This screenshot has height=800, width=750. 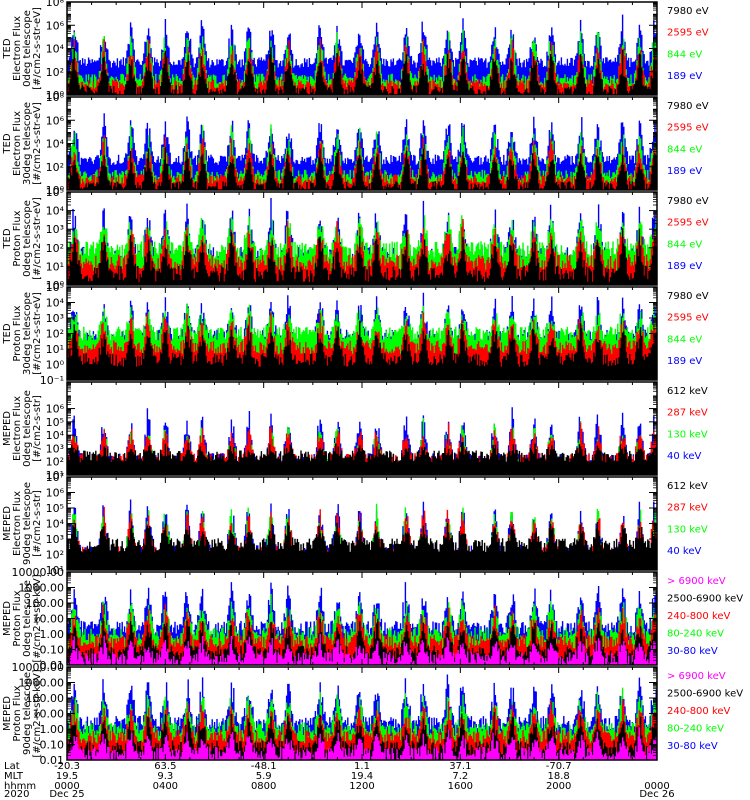 What do you see at coordinates (38, 572) in the screenshot?
I see `y-tick-label: 10000.00` at bounding box center [38, 572].